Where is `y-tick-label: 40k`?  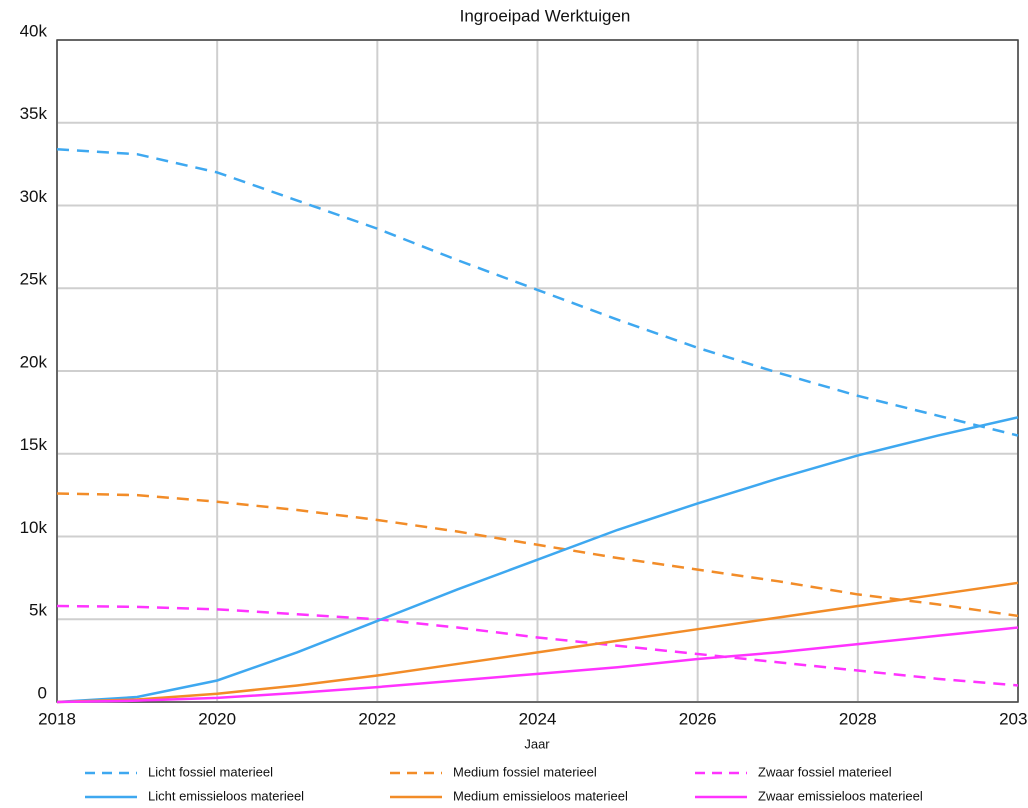
y-tick-label: 40k is located at coordinates (34, 30).